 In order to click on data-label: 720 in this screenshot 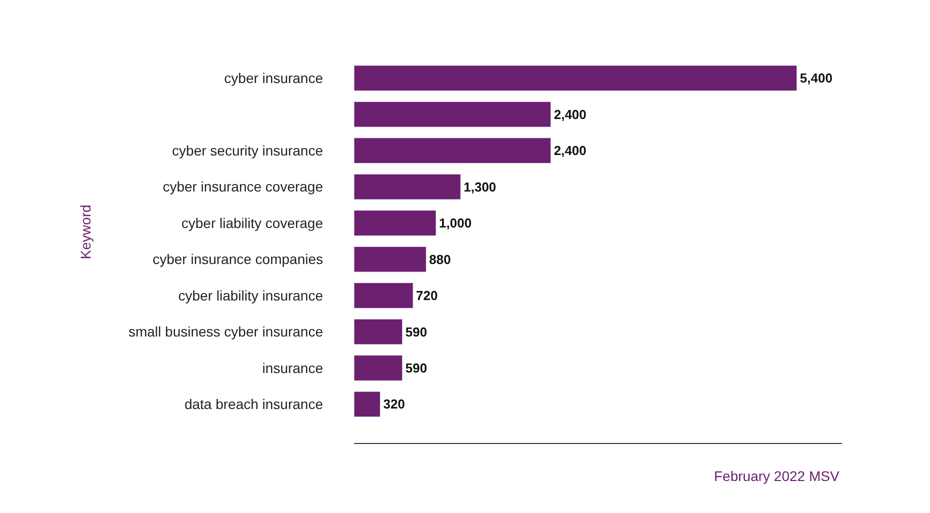, I will do `click(427, 296)`.